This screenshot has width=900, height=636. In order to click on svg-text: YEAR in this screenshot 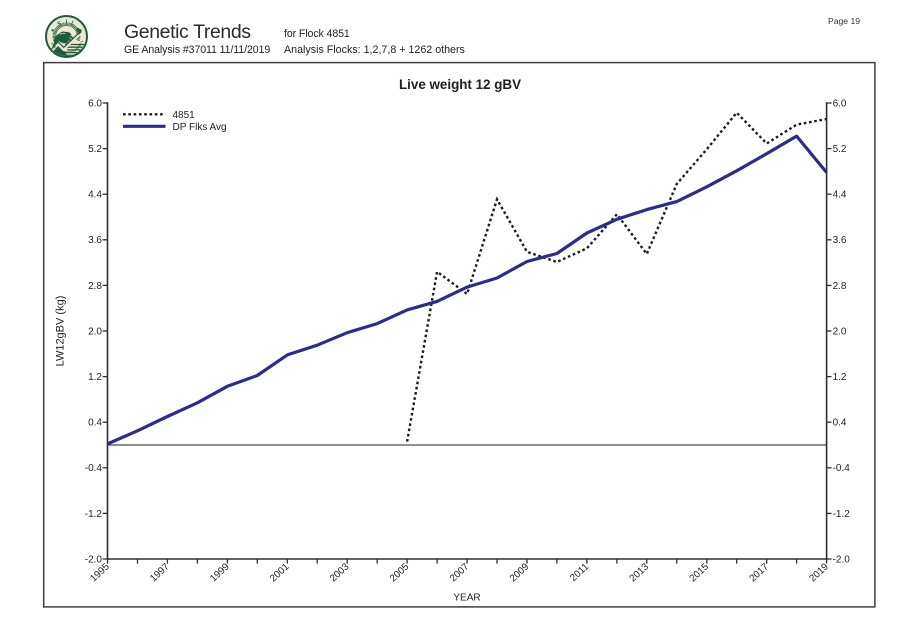, I will do `click(466, 598)`.